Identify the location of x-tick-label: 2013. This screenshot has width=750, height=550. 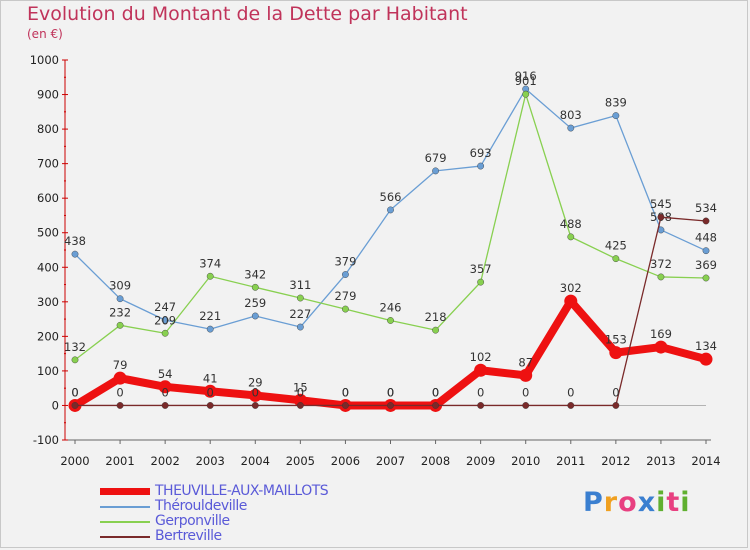
(660, 461).